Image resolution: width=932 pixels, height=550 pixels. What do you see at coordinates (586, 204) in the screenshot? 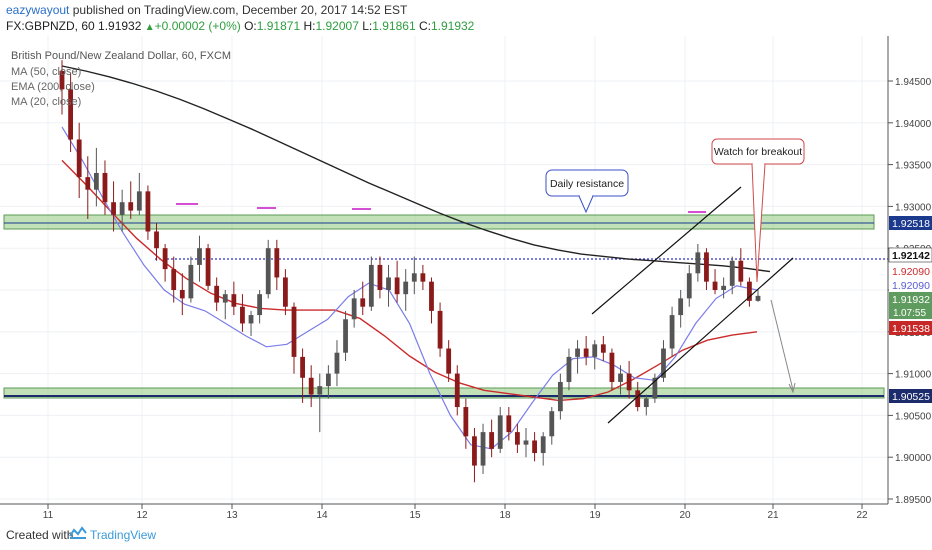
I see `callout-pointer-icon` at bounding box center [586, 204].